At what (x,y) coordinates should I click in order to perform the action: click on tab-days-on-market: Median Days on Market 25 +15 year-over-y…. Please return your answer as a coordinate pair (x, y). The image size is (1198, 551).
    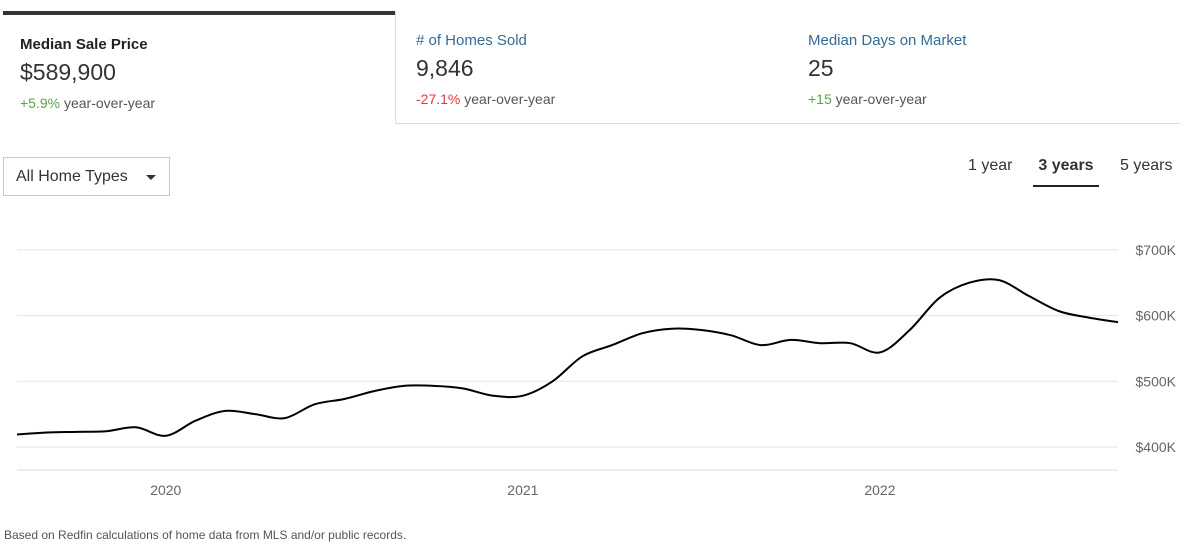
    Looking at the image, I should click on (984, 67).